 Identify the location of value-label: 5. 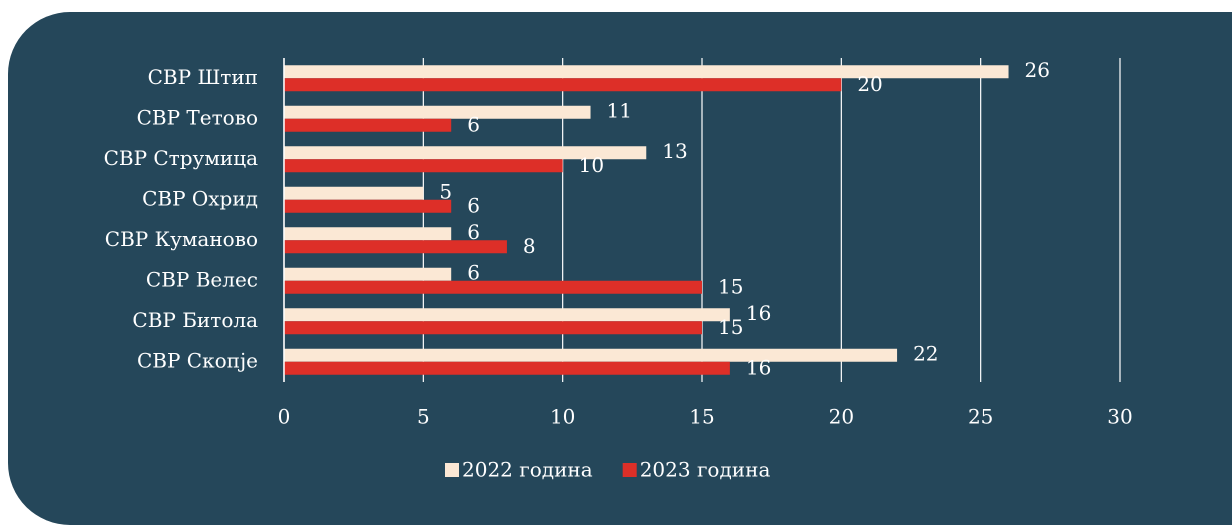
(445, 191).